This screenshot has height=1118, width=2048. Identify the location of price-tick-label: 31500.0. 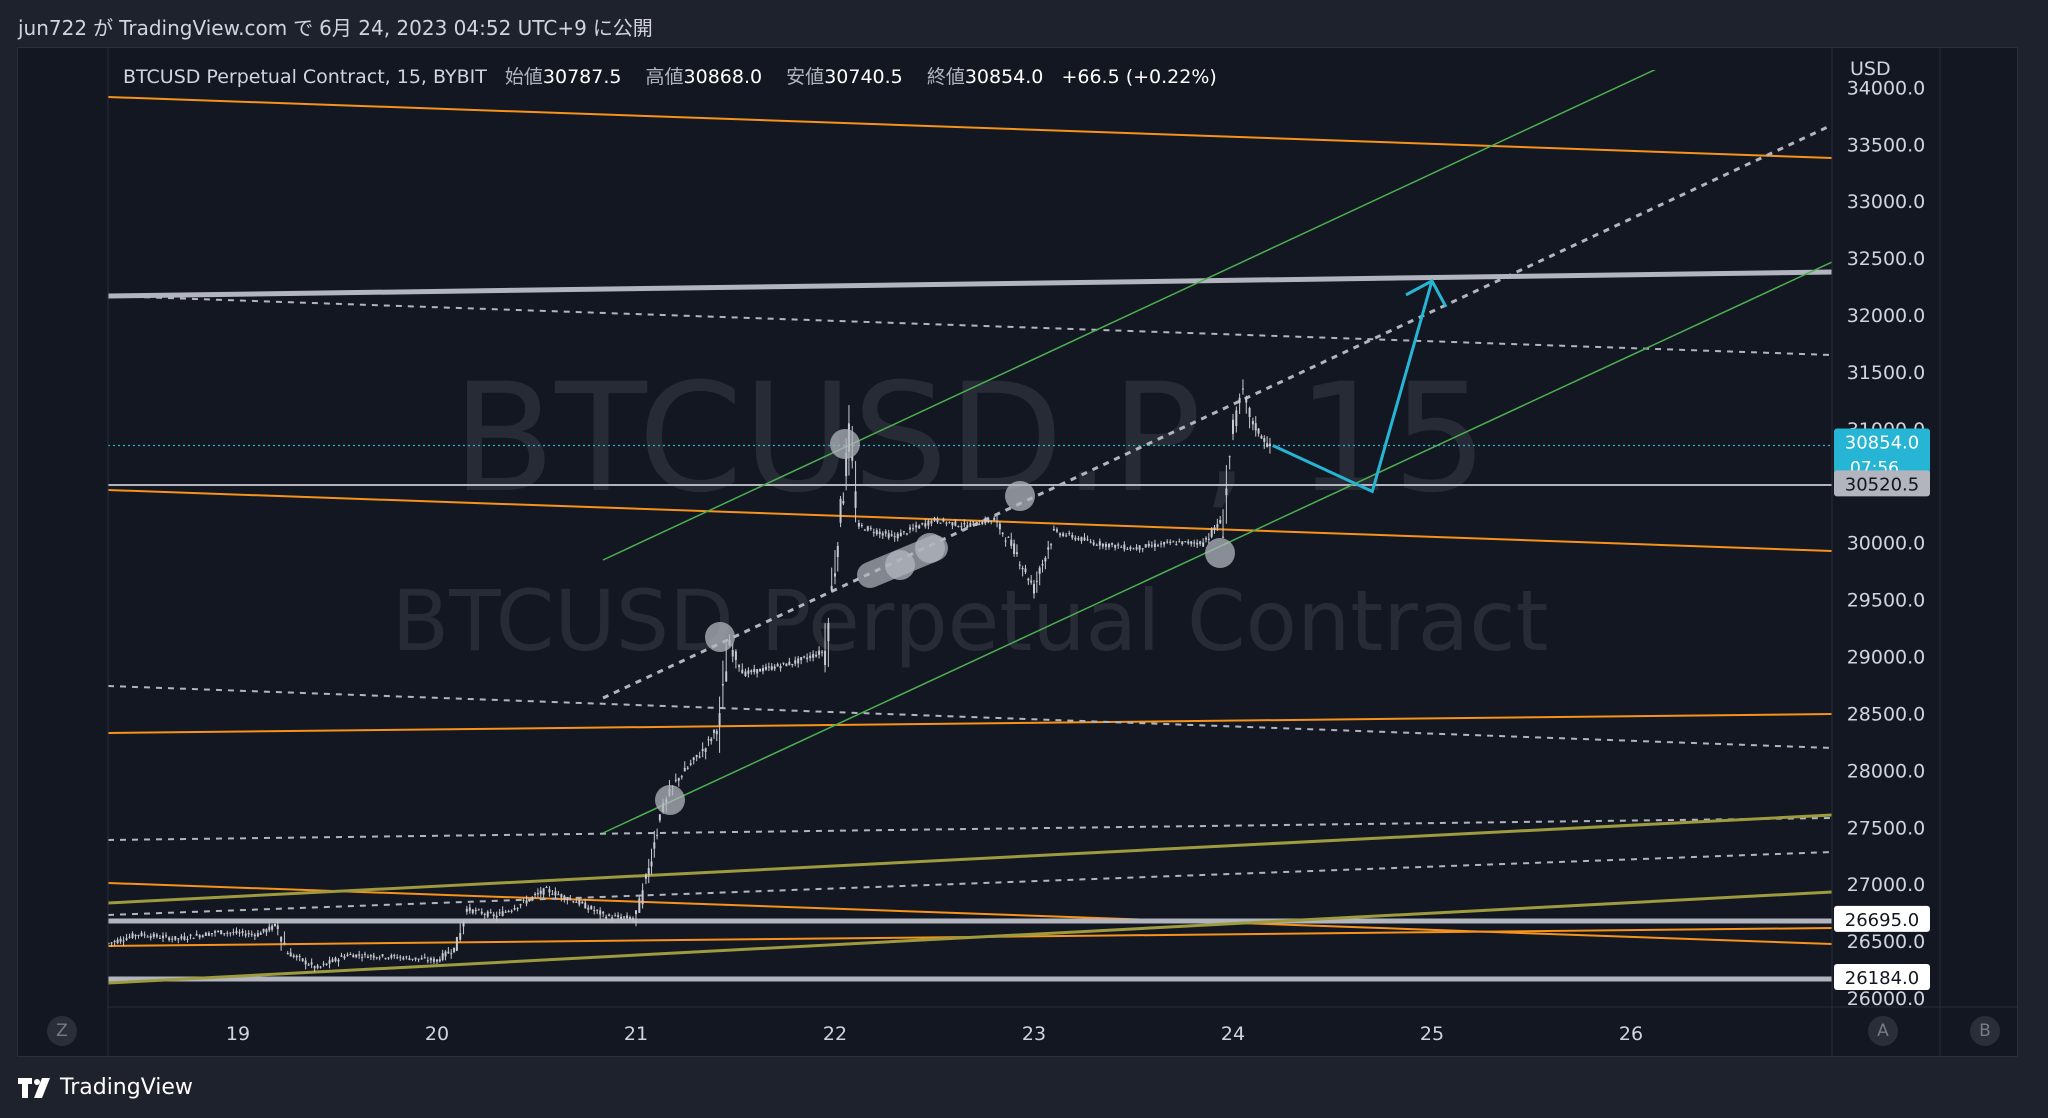
(1886, 373).